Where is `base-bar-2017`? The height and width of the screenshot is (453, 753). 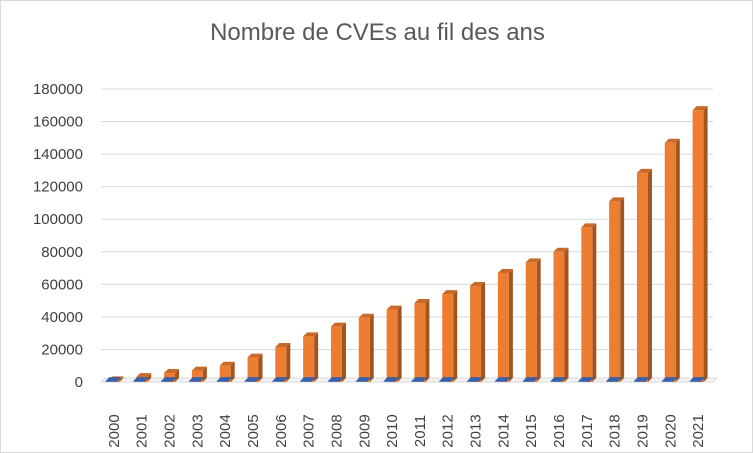 base-bar-2017 is located at coordinates (584, 381).